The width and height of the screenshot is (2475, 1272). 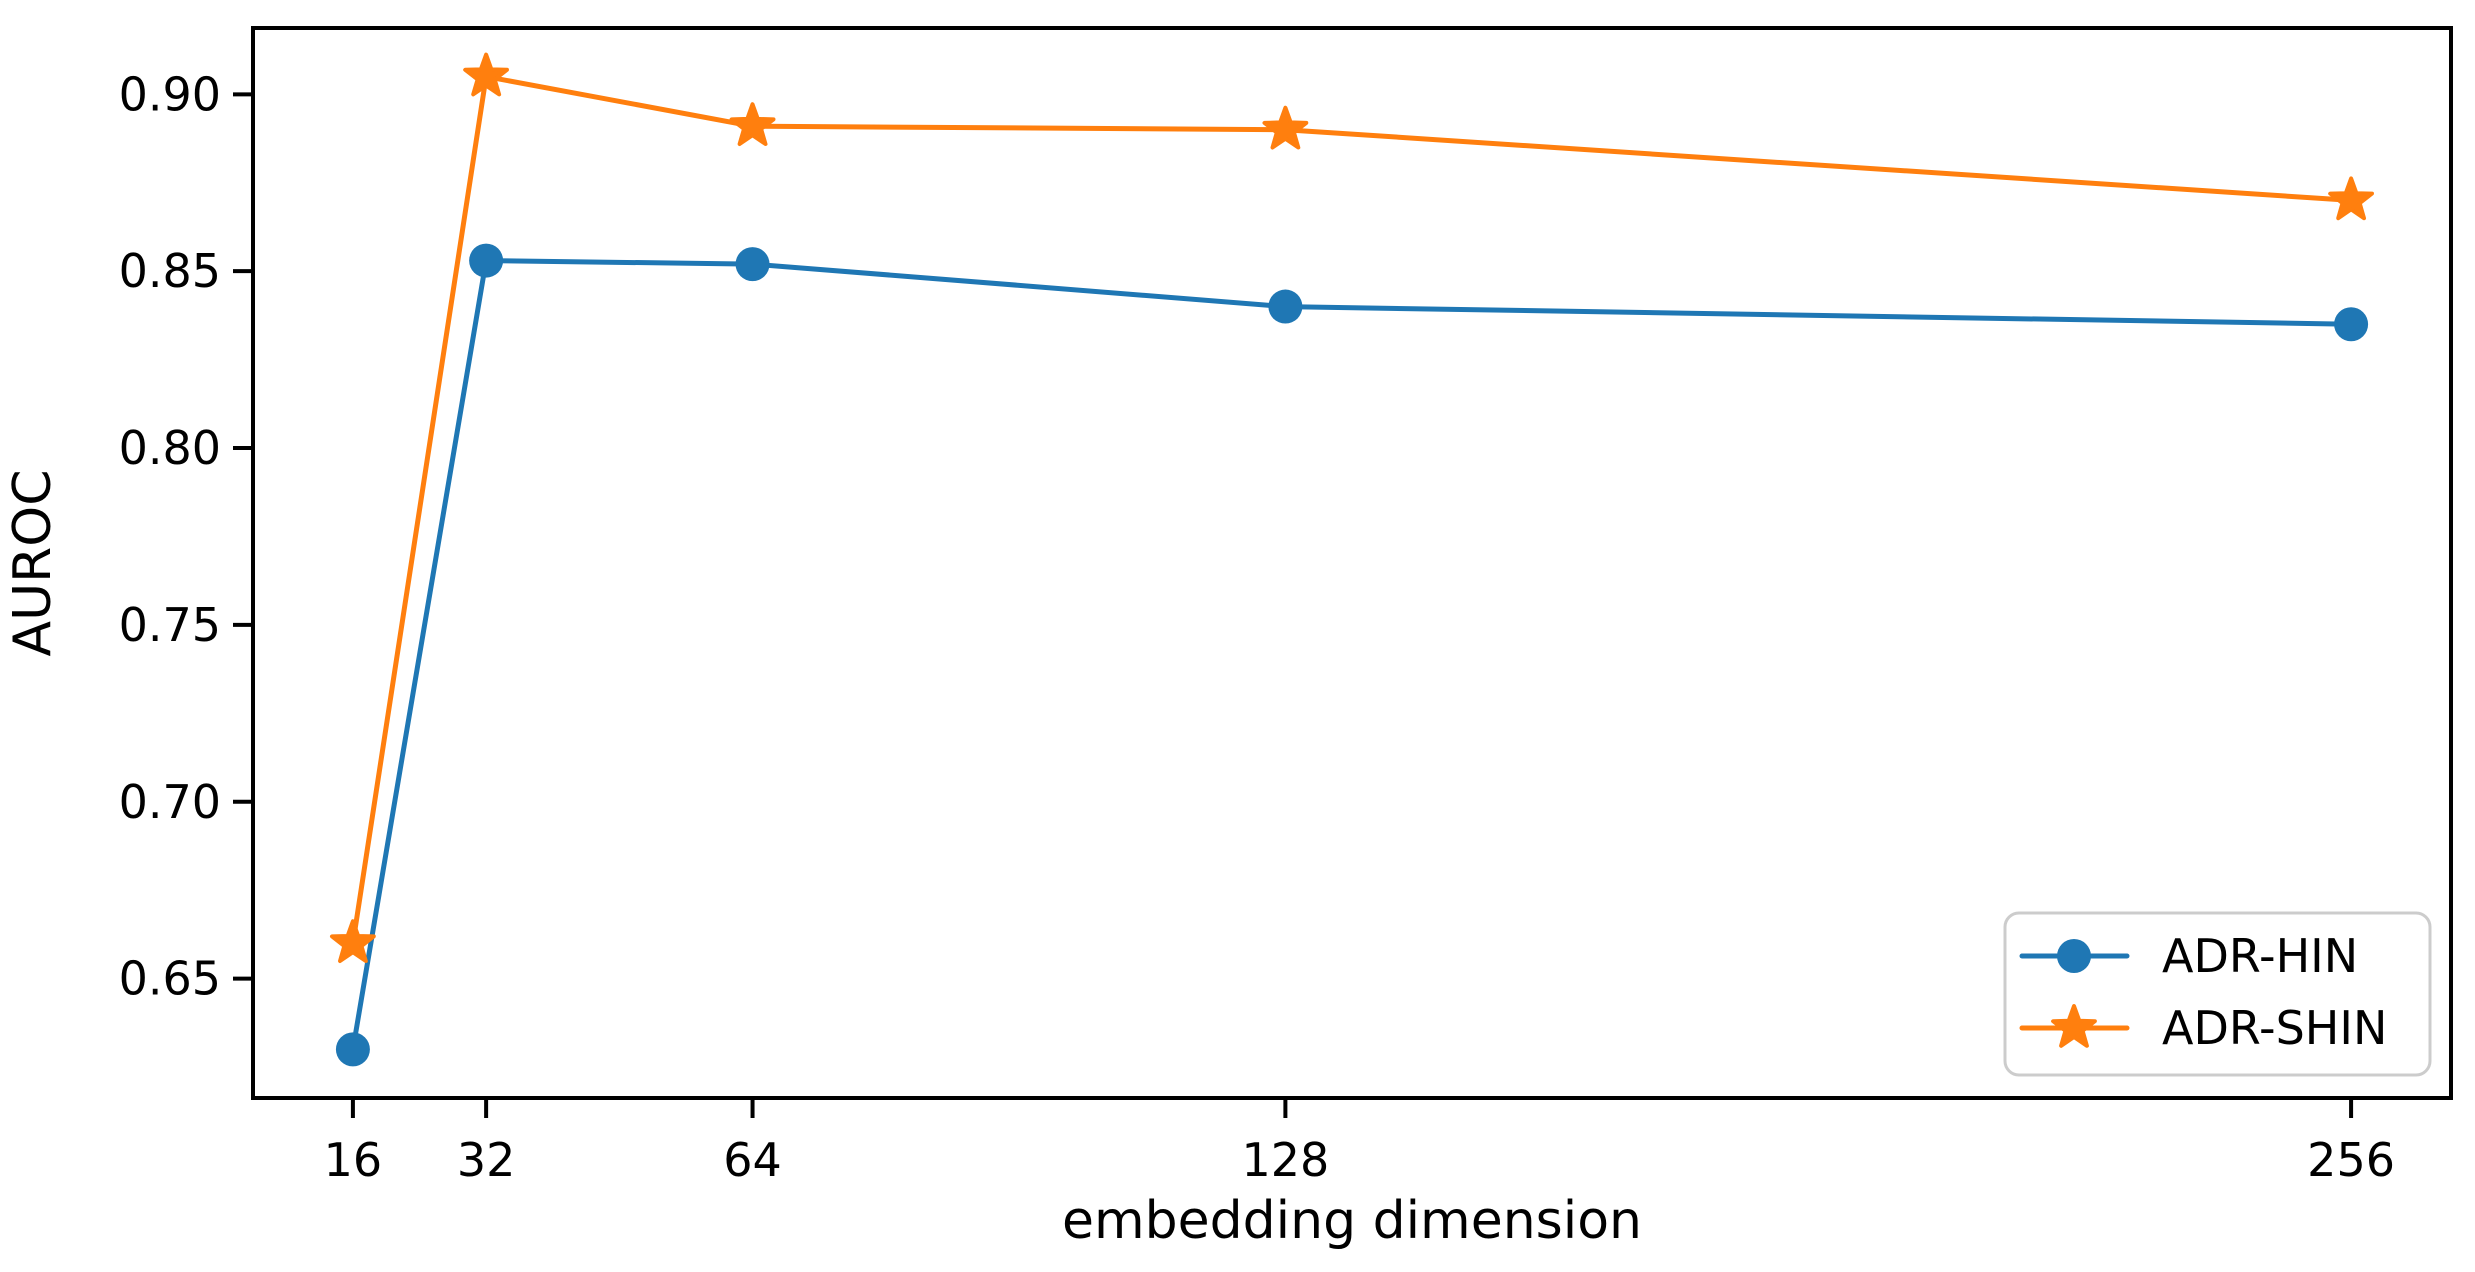 I want to click on x-axis: 16 32 64 128 256, so click(x=1359, y=1142).